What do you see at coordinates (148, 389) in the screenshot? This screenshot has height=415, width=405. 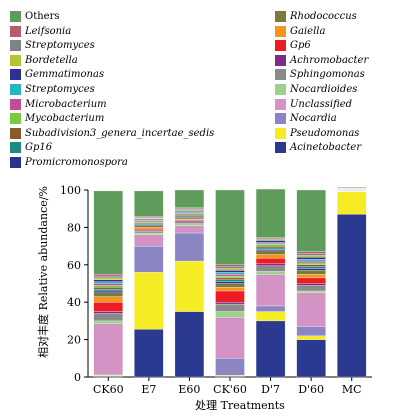 I see `x-tick-label: E7` at bounding box center [148, 389].